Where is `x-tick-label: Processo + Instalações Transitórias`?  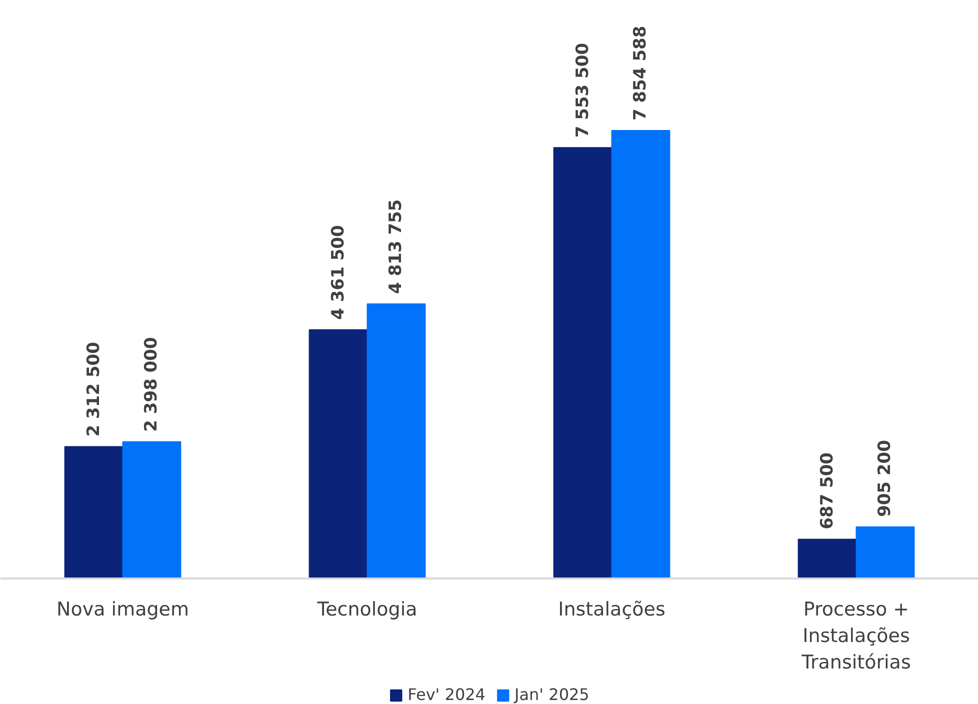 x-tick-label: Processo + Instalações Transitórias is located at coordinates (855, 636).